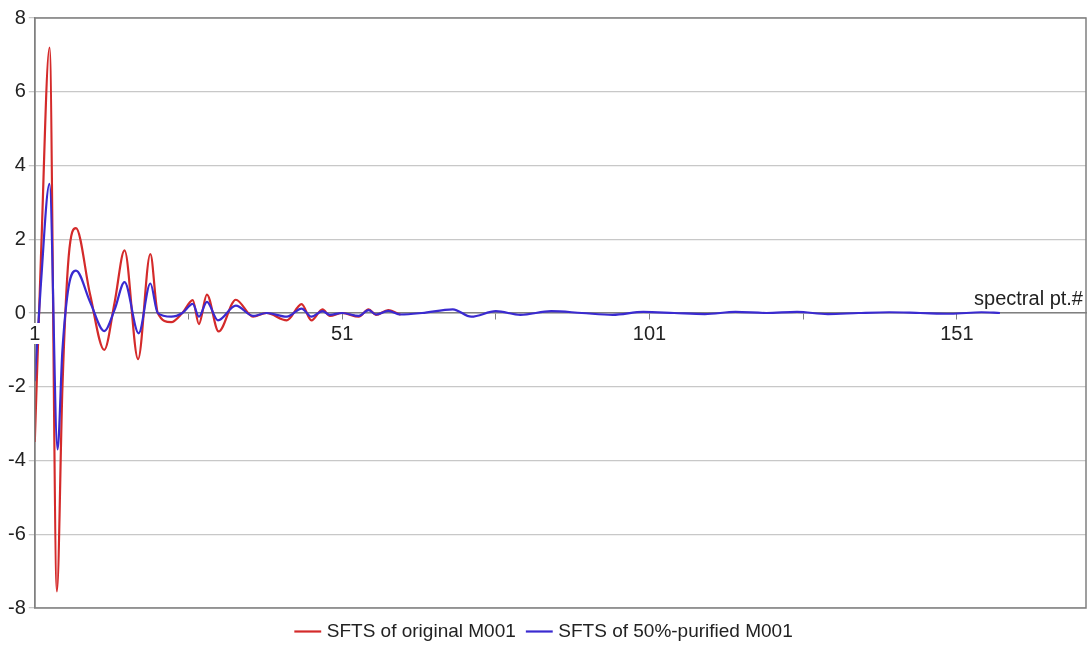  I want to click on x-tick-label: 1, so click(35, 332).